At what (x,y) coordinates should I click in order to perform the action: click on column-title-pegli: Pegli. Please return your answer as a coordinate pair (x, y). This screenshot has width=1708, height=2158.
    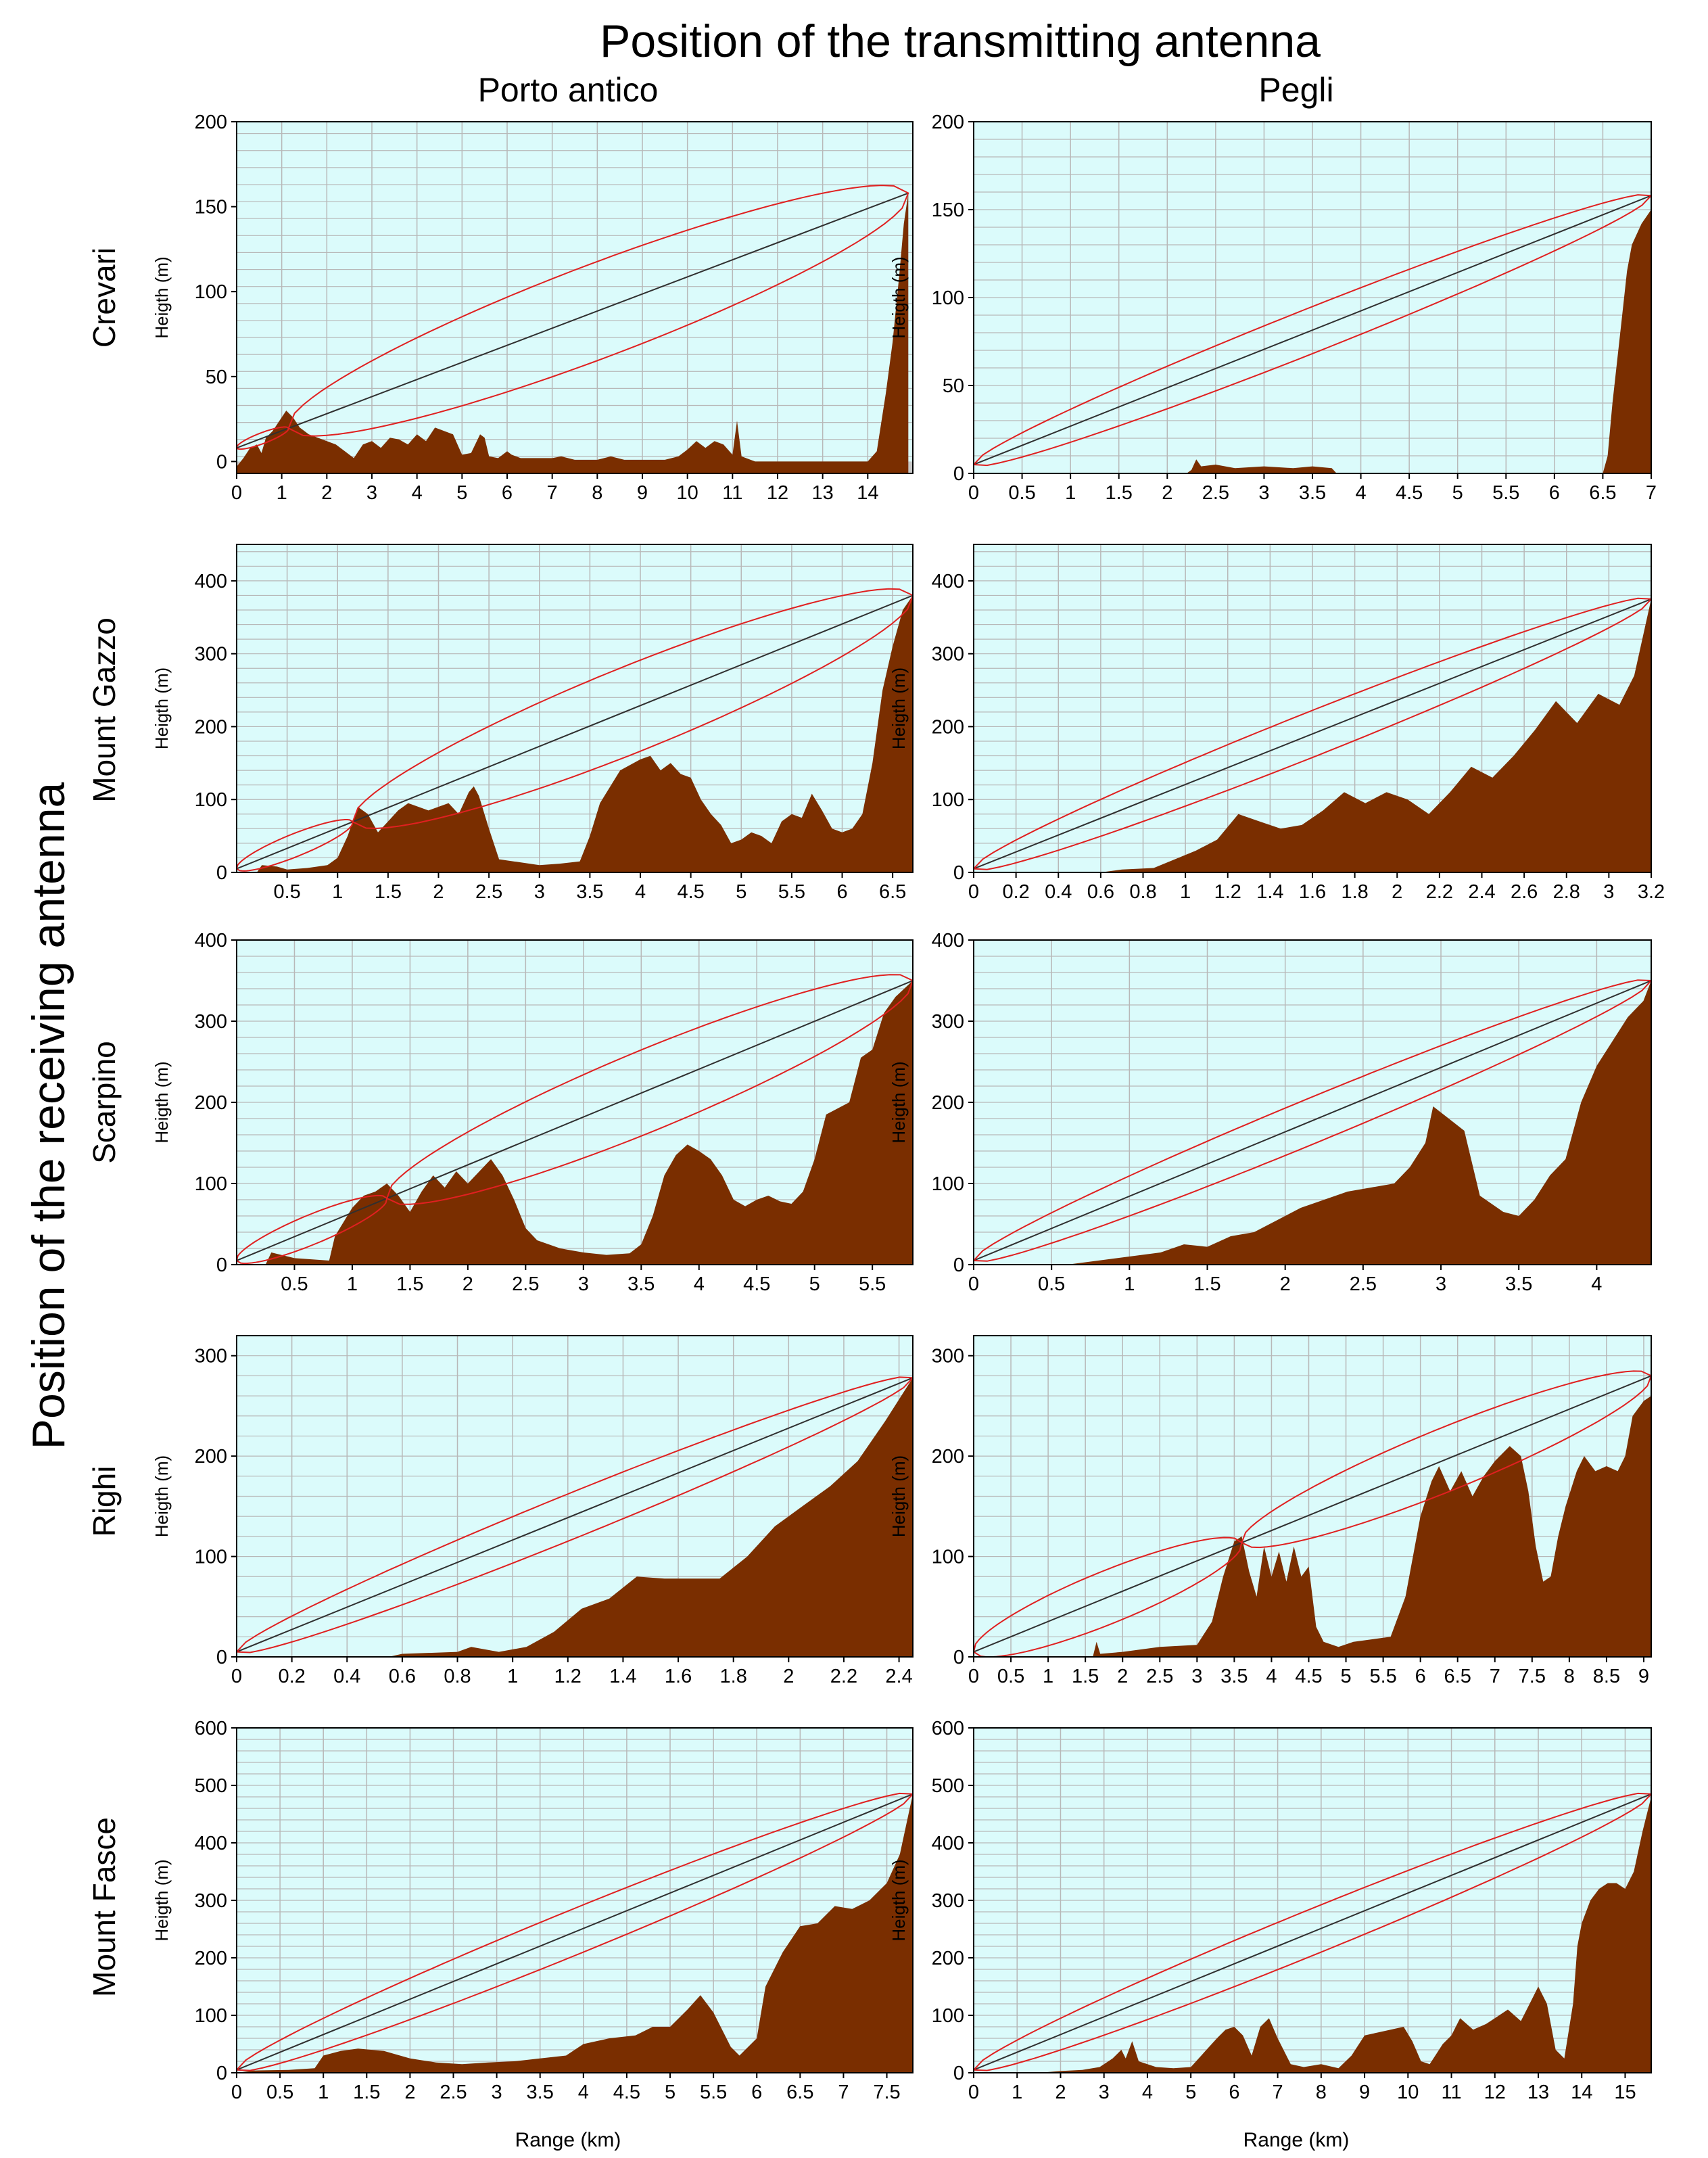
    Looking at the image, I should click on (1295, 90).